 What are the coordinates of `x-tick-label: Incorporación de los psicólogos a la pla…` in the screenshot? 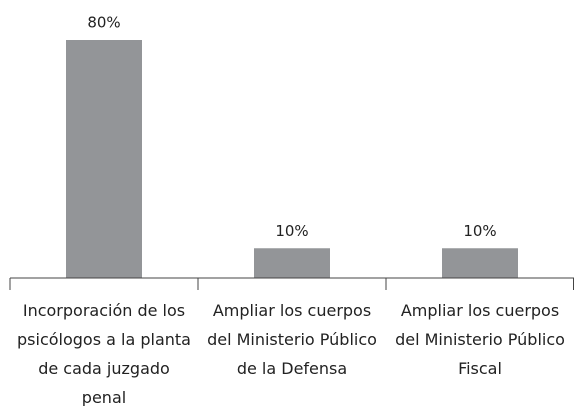 It's located at (104, 353).